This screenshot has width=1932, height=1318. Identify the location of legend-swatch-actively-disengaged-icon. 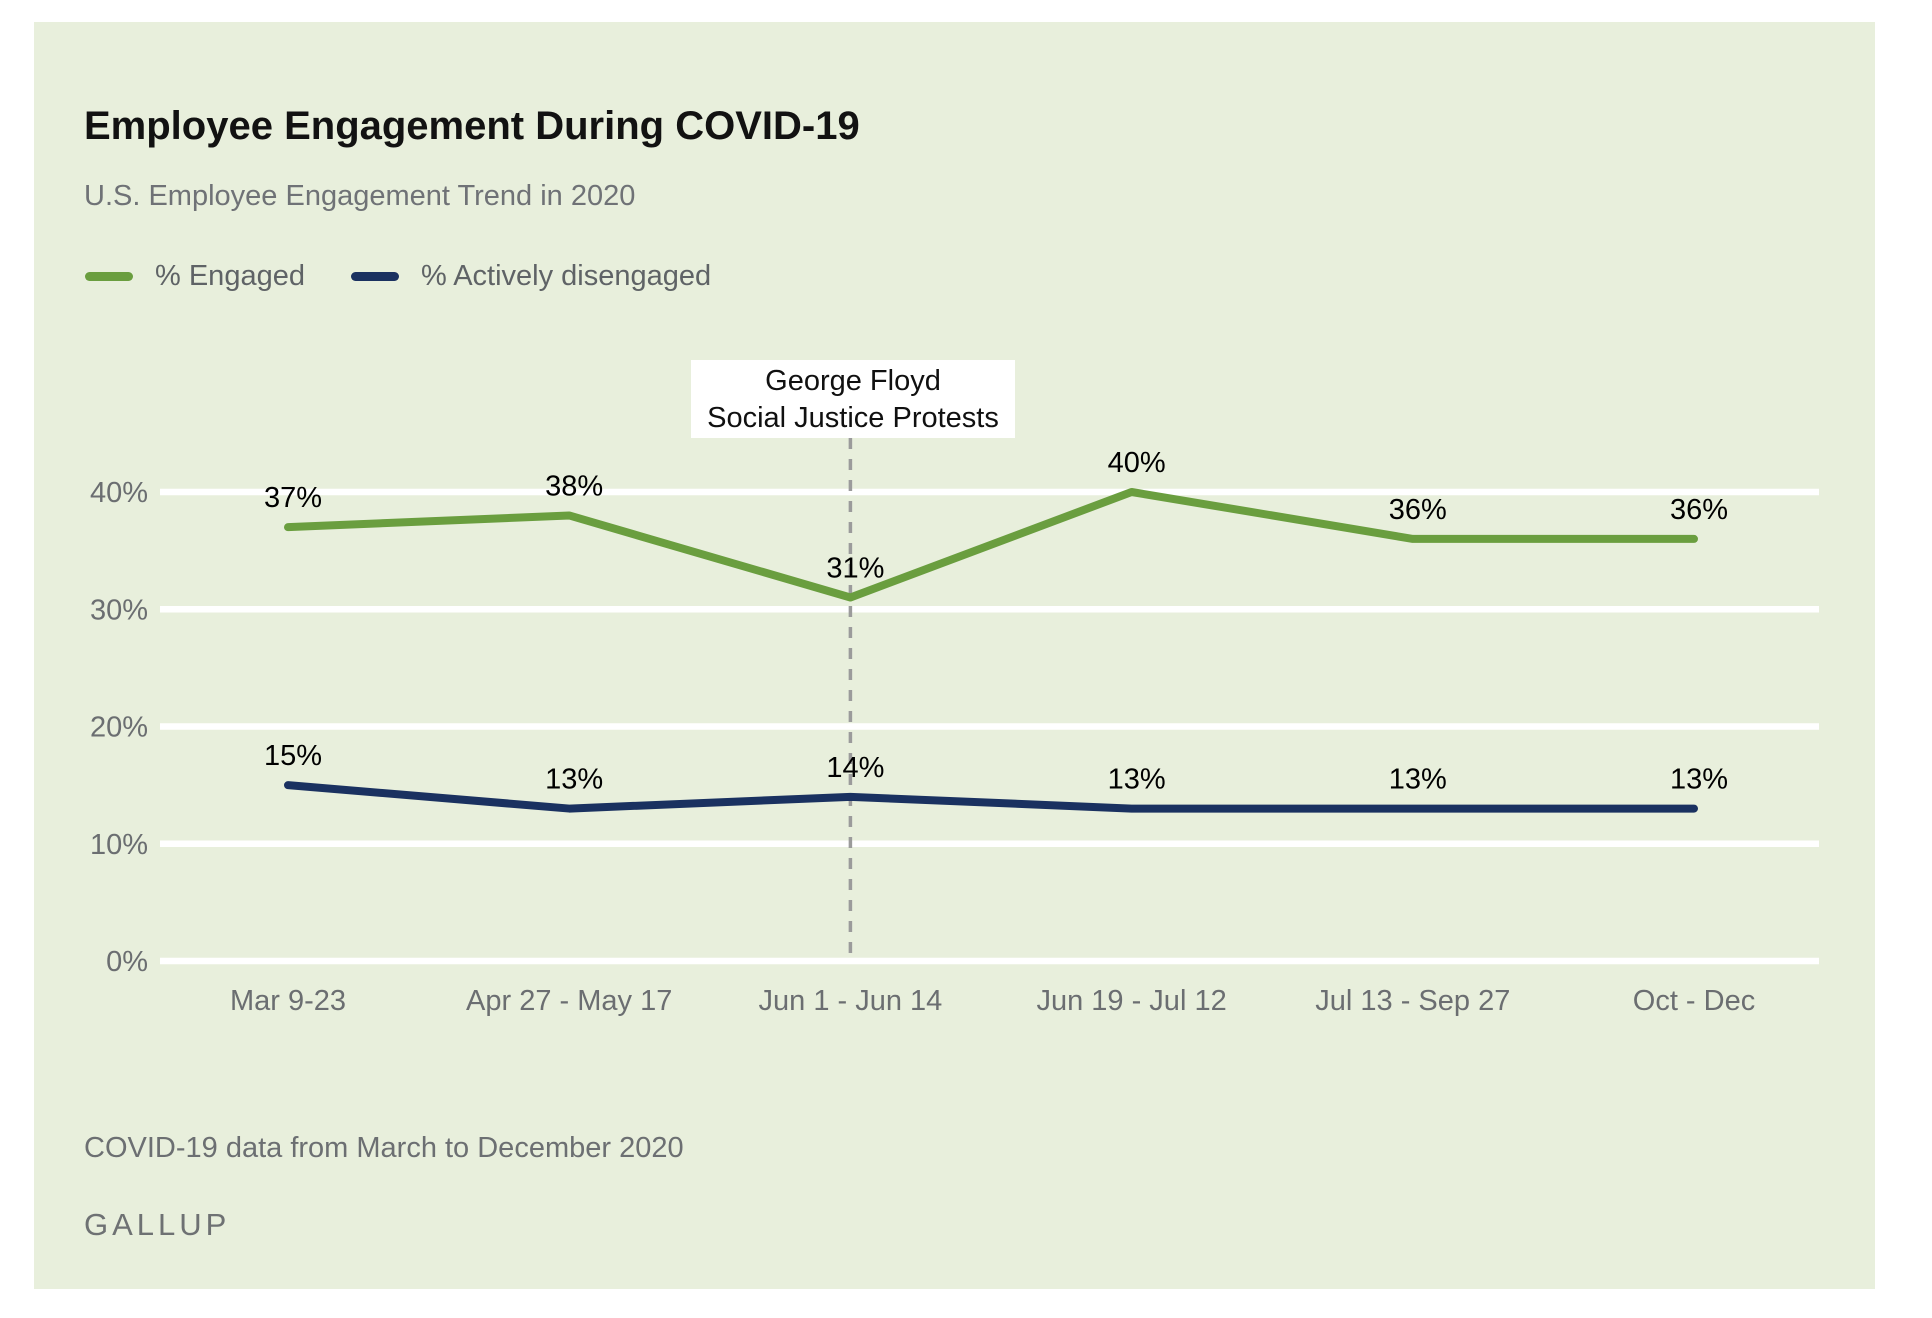
(374, 276).